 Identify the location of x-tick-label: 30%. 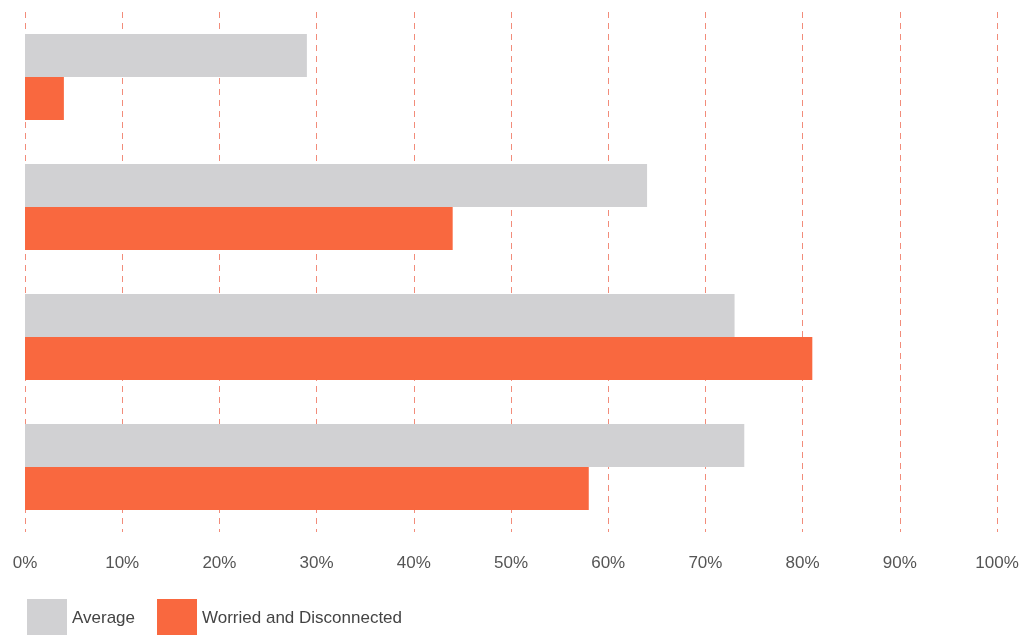
(316, 562).